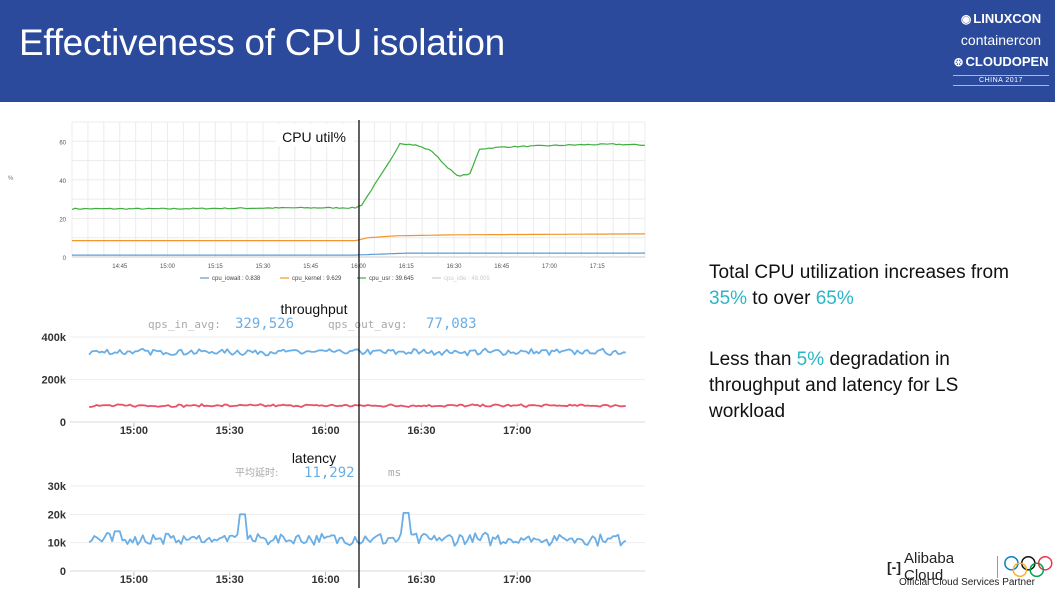 The width and height of the screenshot is (1055, 593). I want to click on latency-chart-series, so click(357, 529).